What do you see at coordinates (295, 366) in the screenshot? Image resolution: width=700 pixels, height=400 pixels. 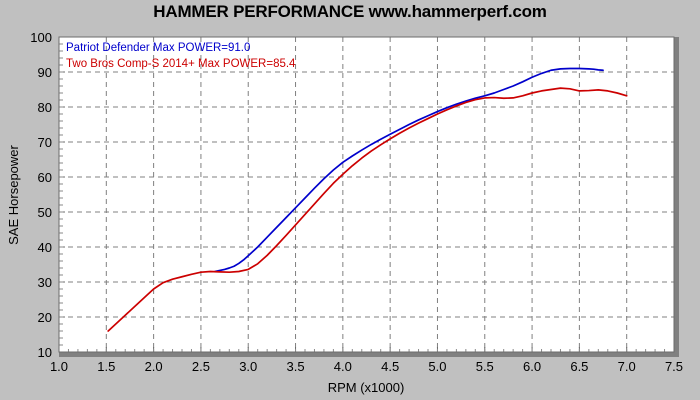 I see `x-tick-label: 3.5` at bounding box center [295, 366].